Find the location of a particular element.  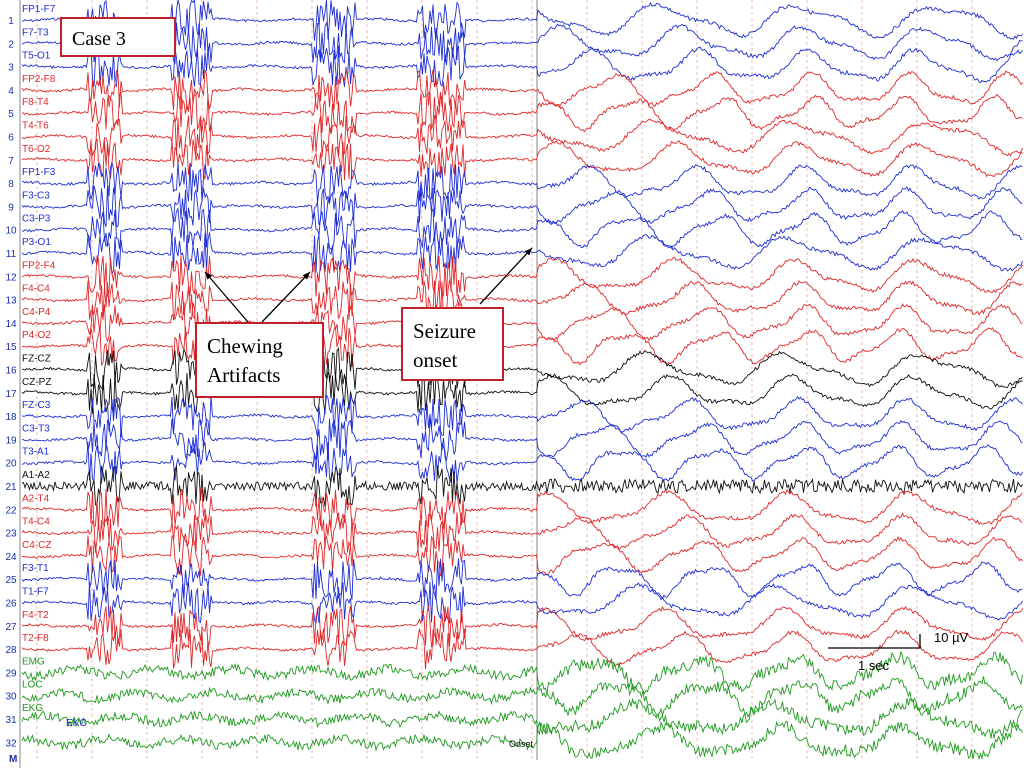

channel-number: 30 is located at coordinates (11, 697).